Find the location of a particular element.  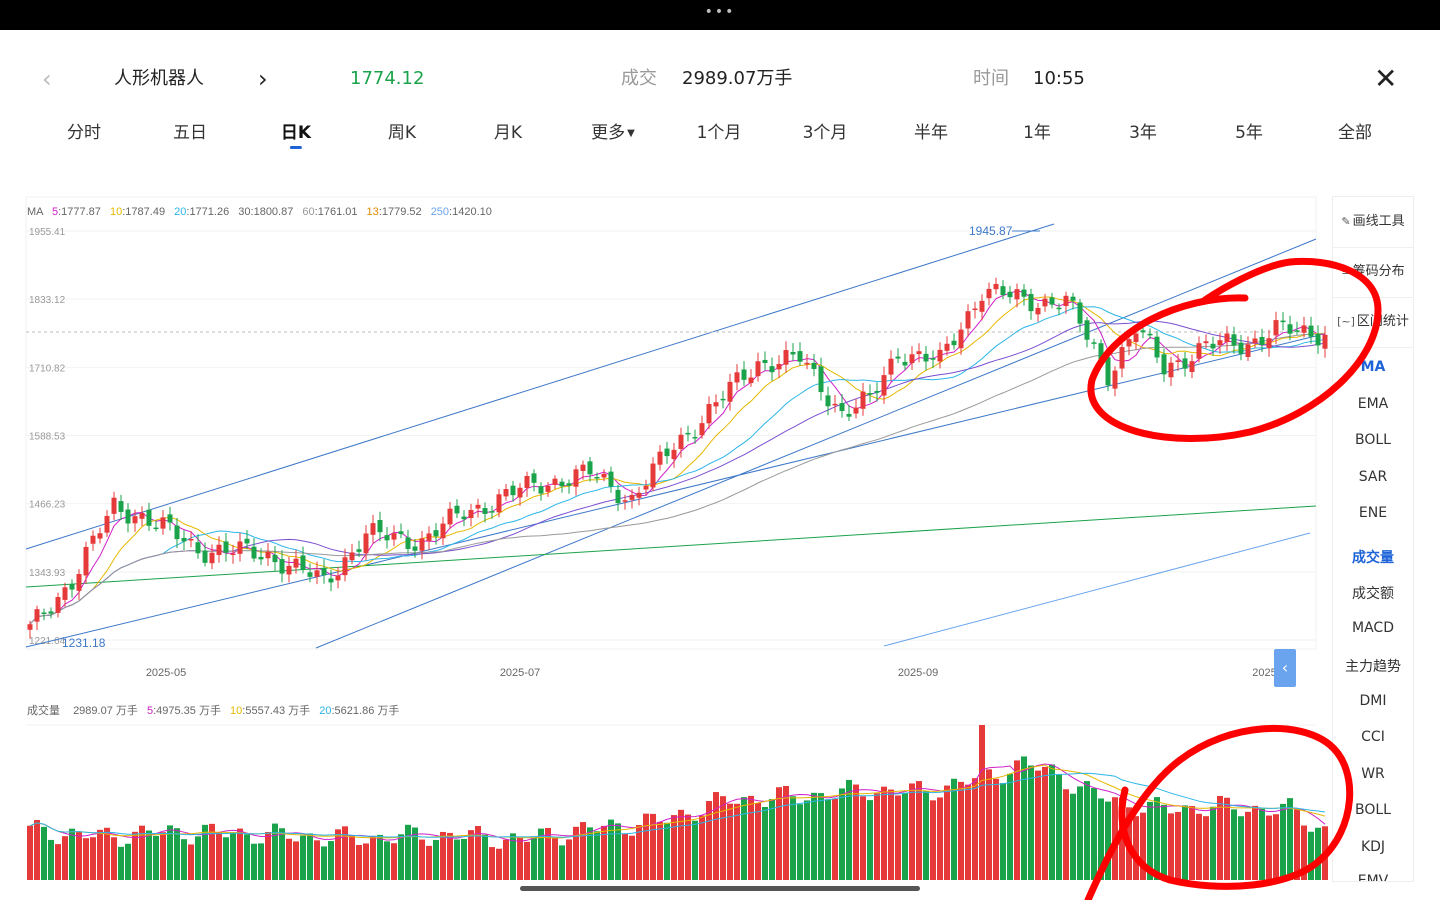

chip-distribution-button: ≡ 筹码分布 is located at coordinates (1373, 272).